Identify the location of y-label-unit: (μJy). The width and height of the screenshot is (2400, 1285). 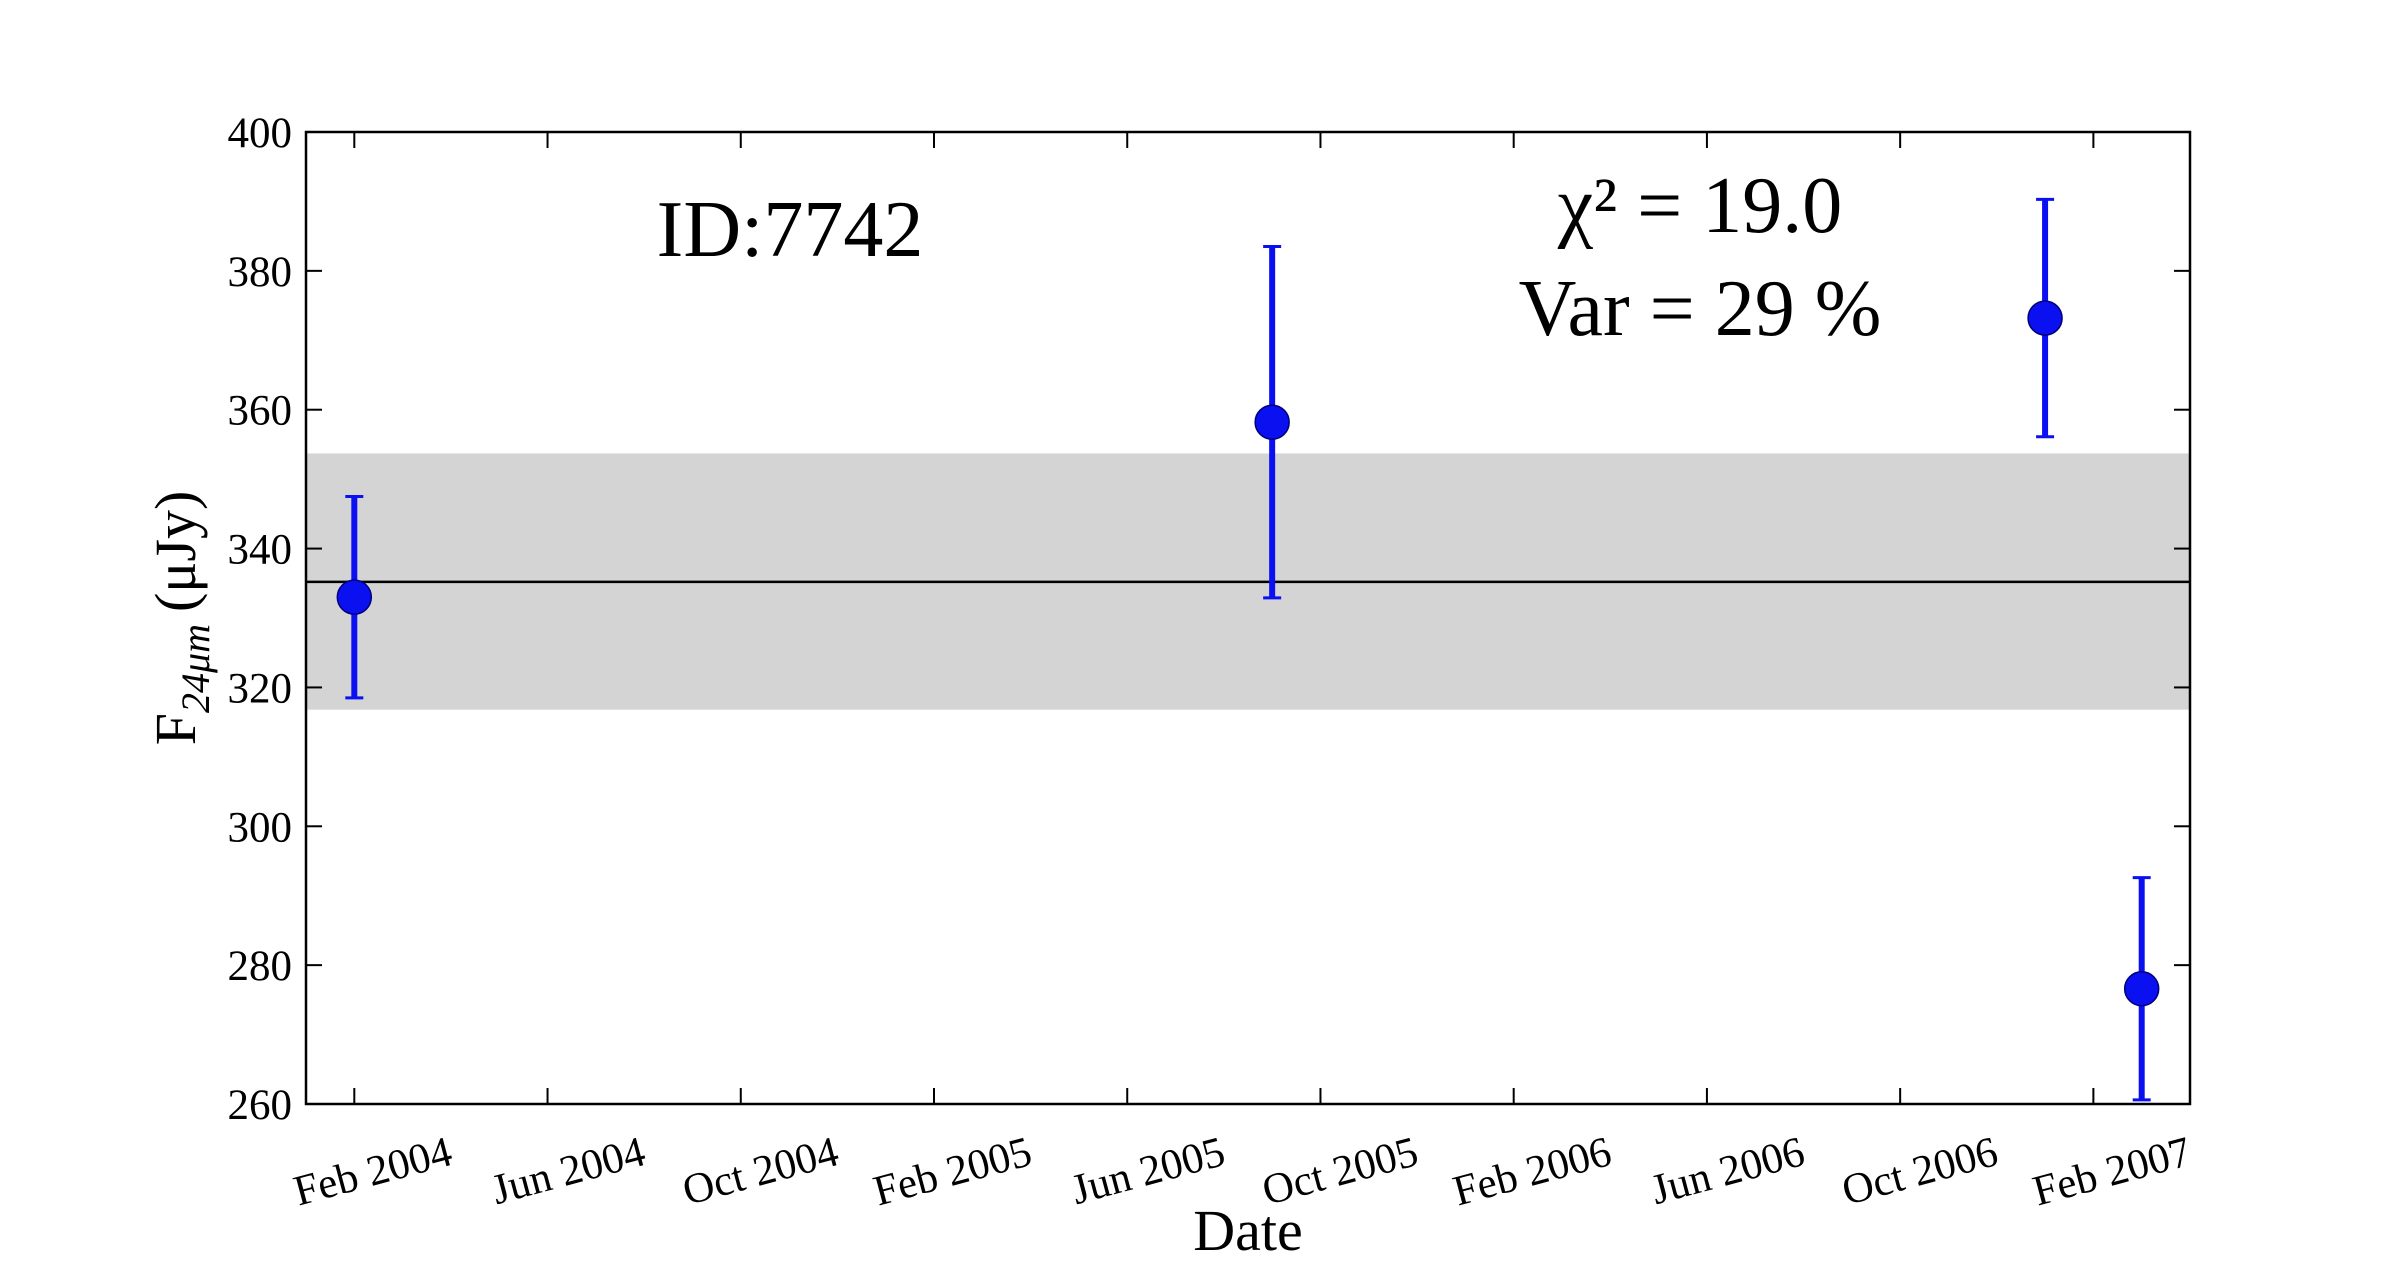
(175, 551).